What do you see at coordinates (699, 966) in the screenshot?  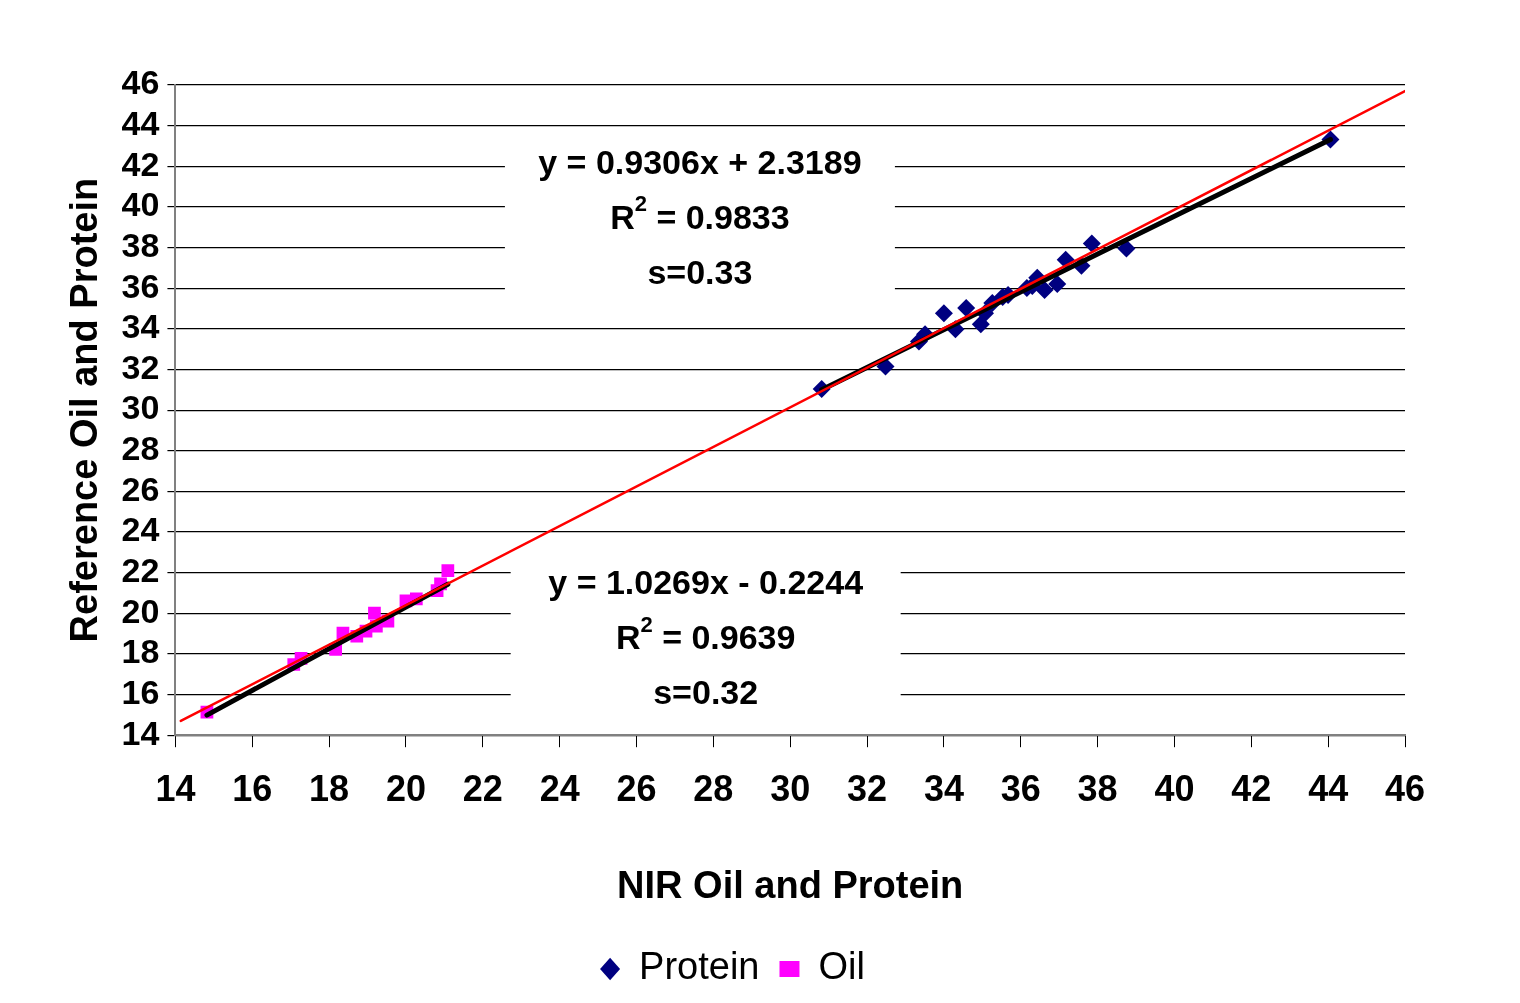 I see `legend-label: Protein` at bounding box center [699, 966].